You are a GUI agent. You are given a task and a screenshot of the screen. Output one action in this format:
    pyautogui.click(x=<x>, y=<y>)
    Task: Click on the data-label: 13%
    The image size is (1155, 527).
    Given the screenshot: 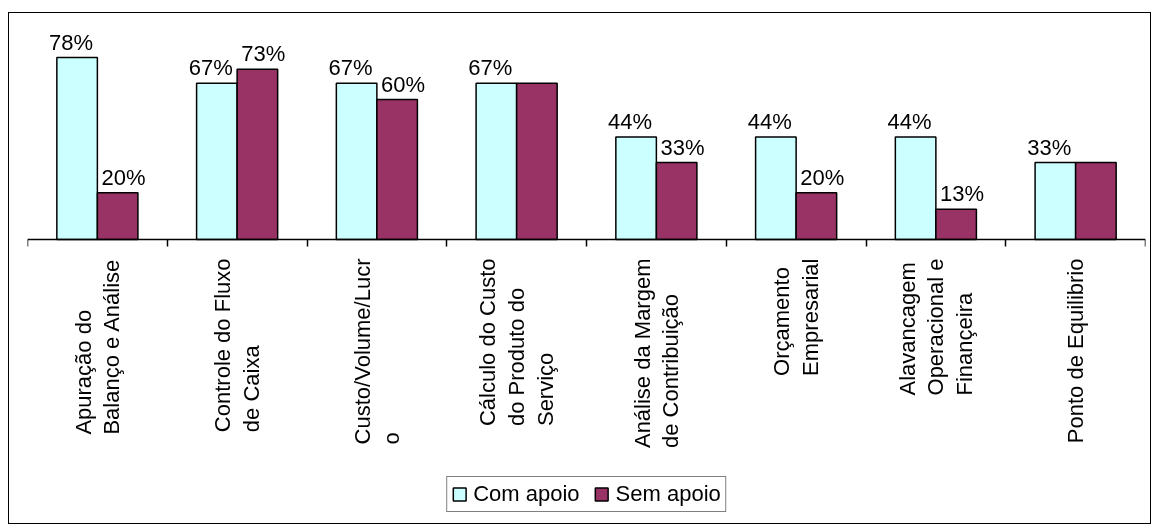 What is the action you would take?
    pyautogui.click(x=962, y=194)
    